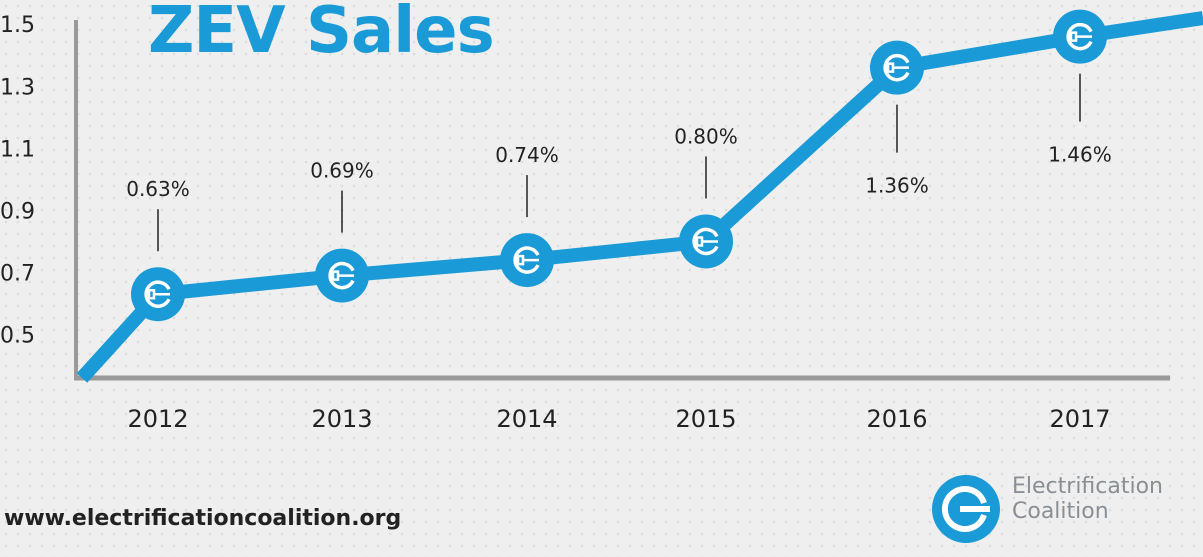 The height and width of the screenshot is (557, 1203). What do you see at coordinates (1060, 511) in the screenshot?
I see `logo-line-2: Coalition` at bounding box center [1060, 511].